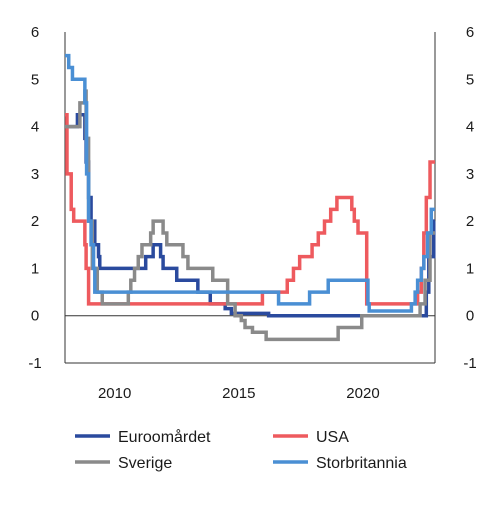  What do you see at coordinates (470, 316) in the screenshot?
I see `y-tick-label-right: 0` at bounding box center [470, 316].